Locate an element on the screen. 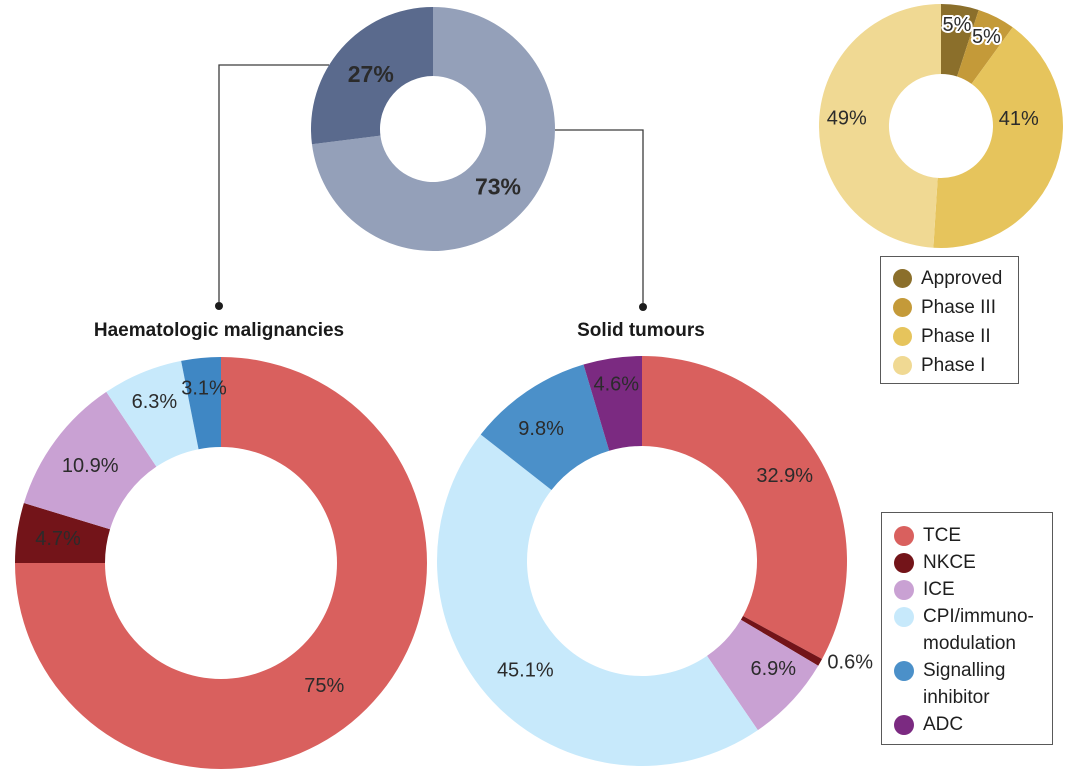 The image size is (1076, 779). donut-overview: 73% 27% is located at coordinates (432, 129).